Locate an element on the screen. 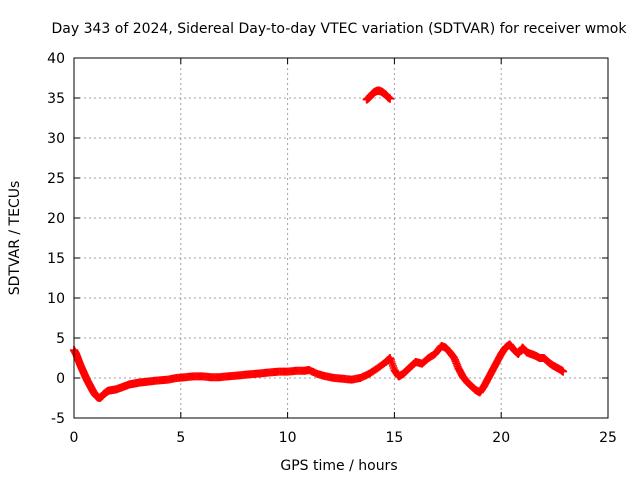 This screenshot has width=640, height=480. y-tick-label: 25 is located at coordinates (56, 179).